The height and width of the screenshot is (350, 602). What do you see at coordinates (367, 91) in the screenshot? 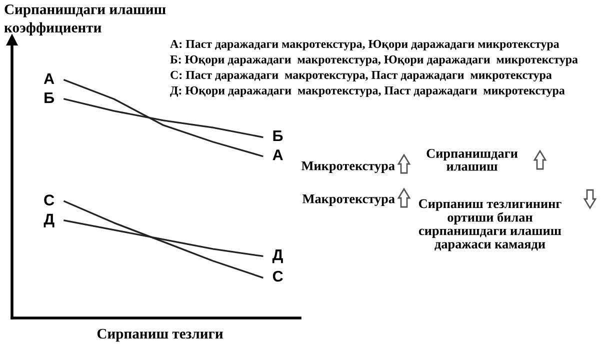
I see `annotation: Д: Юқори даражадаги макротекстура, Паст даражадаги микротекстура` at bounding box center [367, 91].